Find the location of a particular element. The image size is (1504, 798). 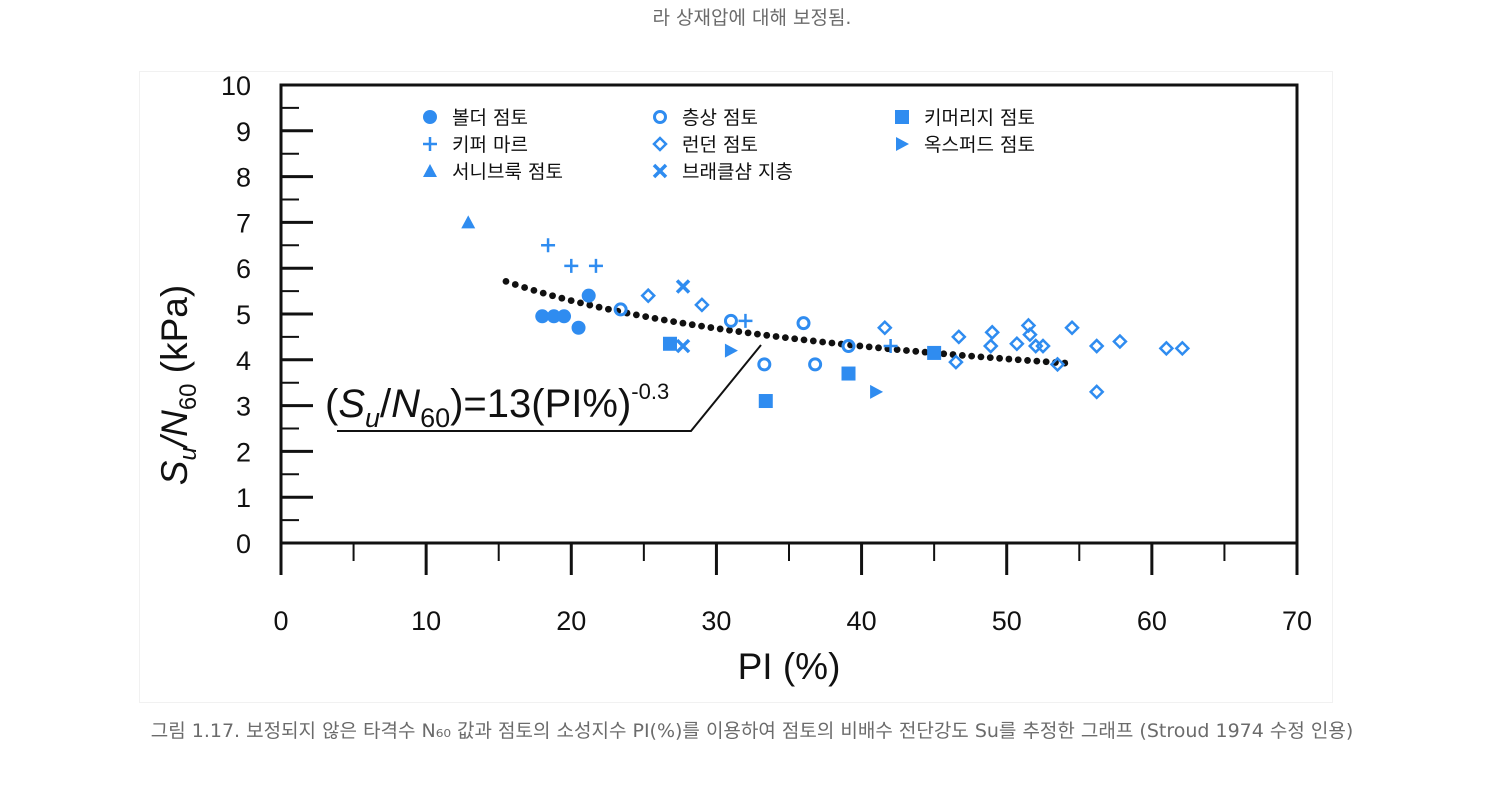

legend-label: 볼더 점토 is located at coordinates (490, 118).